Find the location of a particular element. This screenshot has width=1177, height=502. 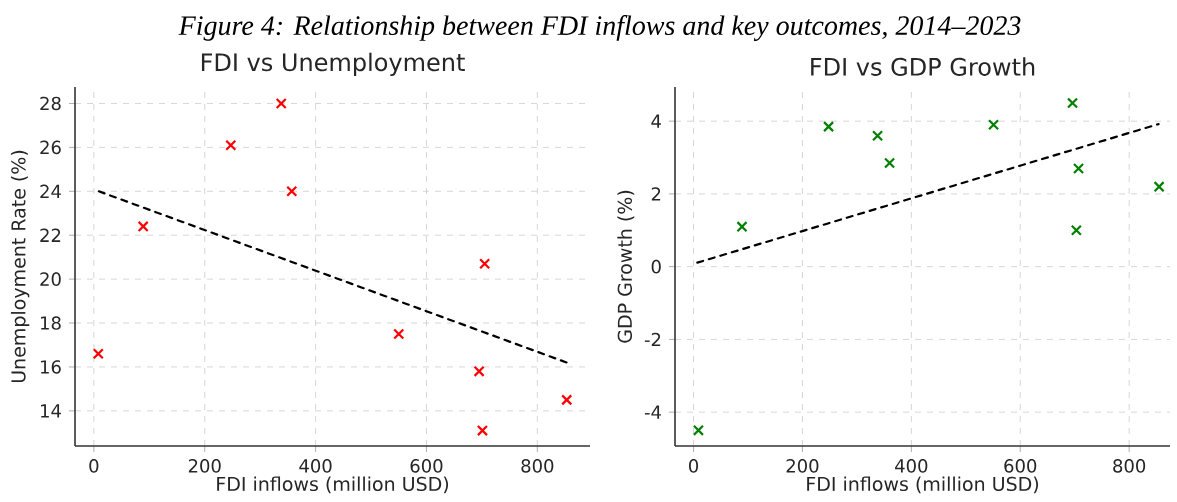

y-tick-label: -4 is located at coordinates (652, 412).